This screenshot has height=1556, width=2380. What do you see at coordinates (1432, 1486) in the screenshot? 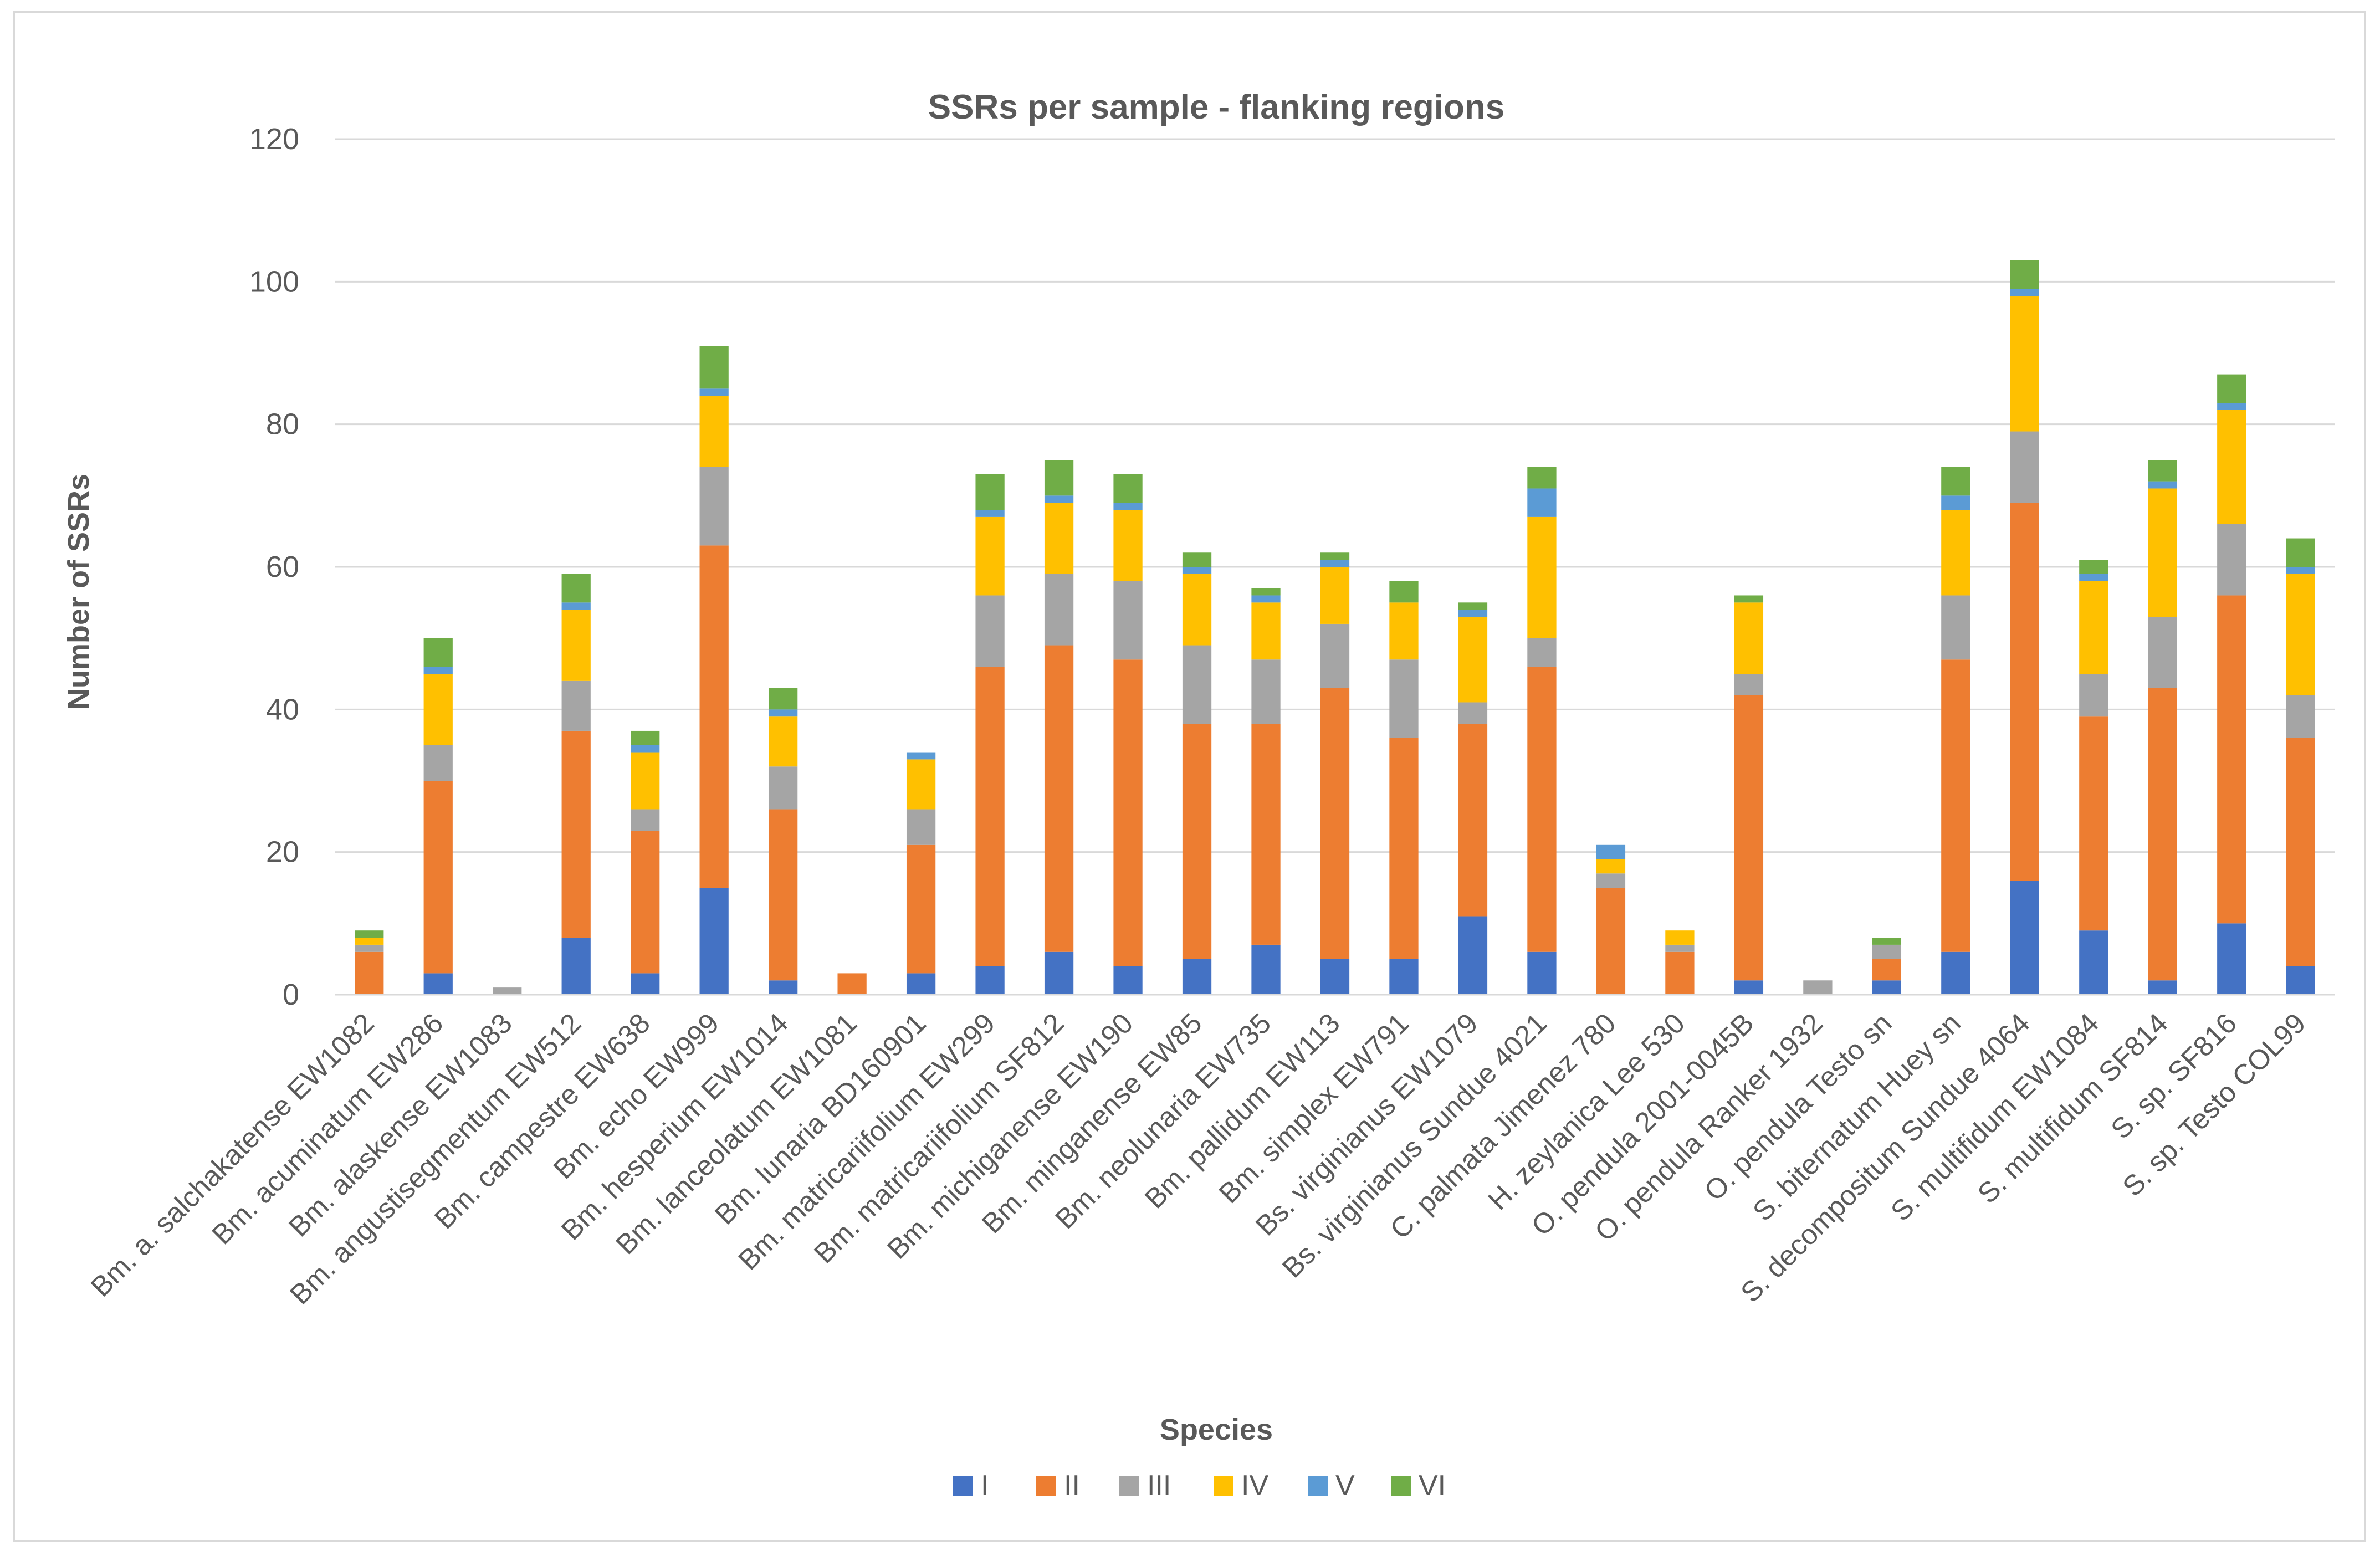
I see `legend-label: VI` at bounding box center [1432, 1486].